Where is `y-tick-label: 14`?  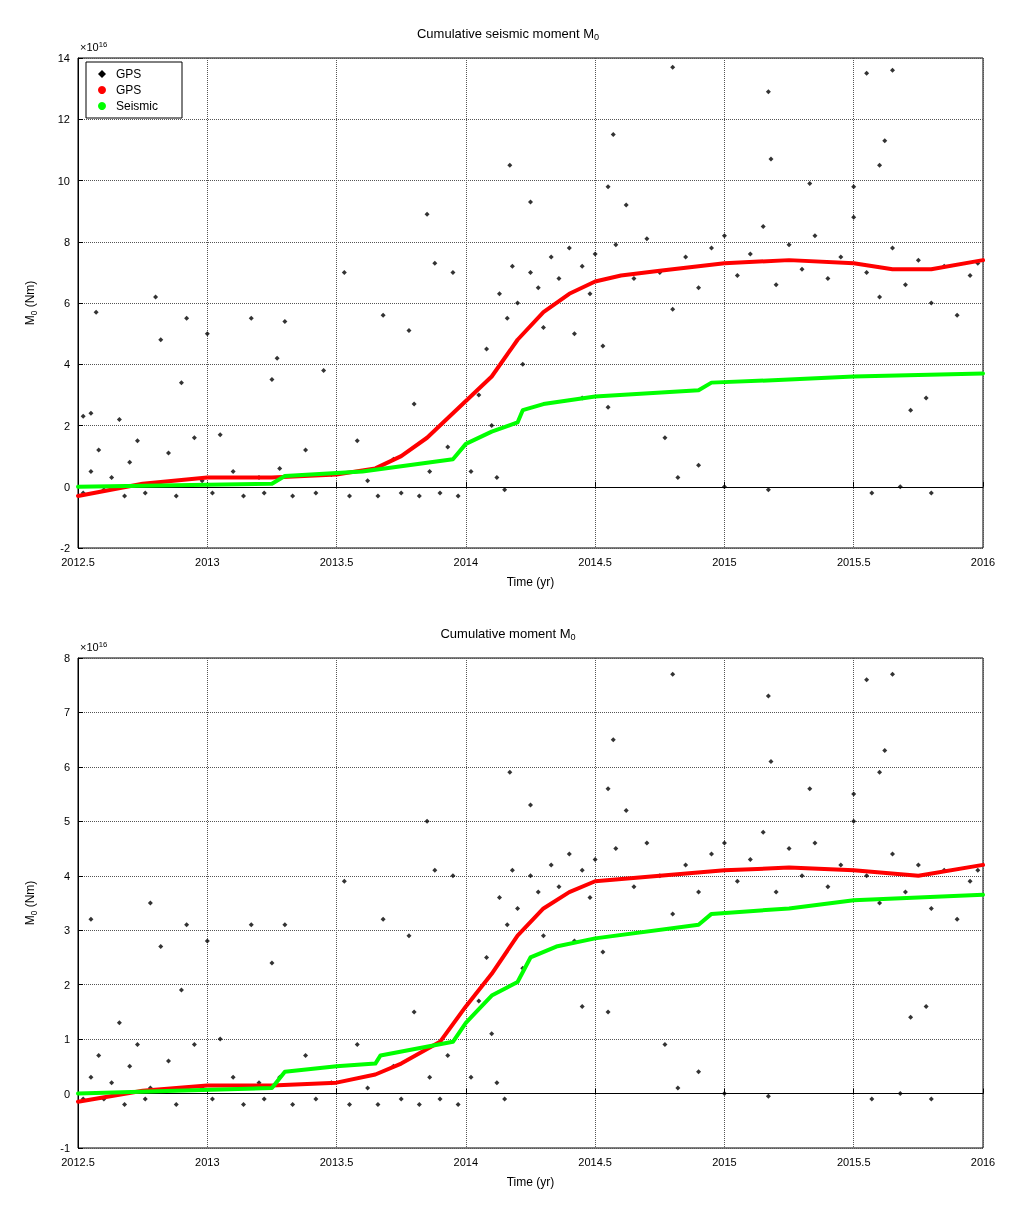
y-tick-label: 14 is located at coordinates (63, 58).